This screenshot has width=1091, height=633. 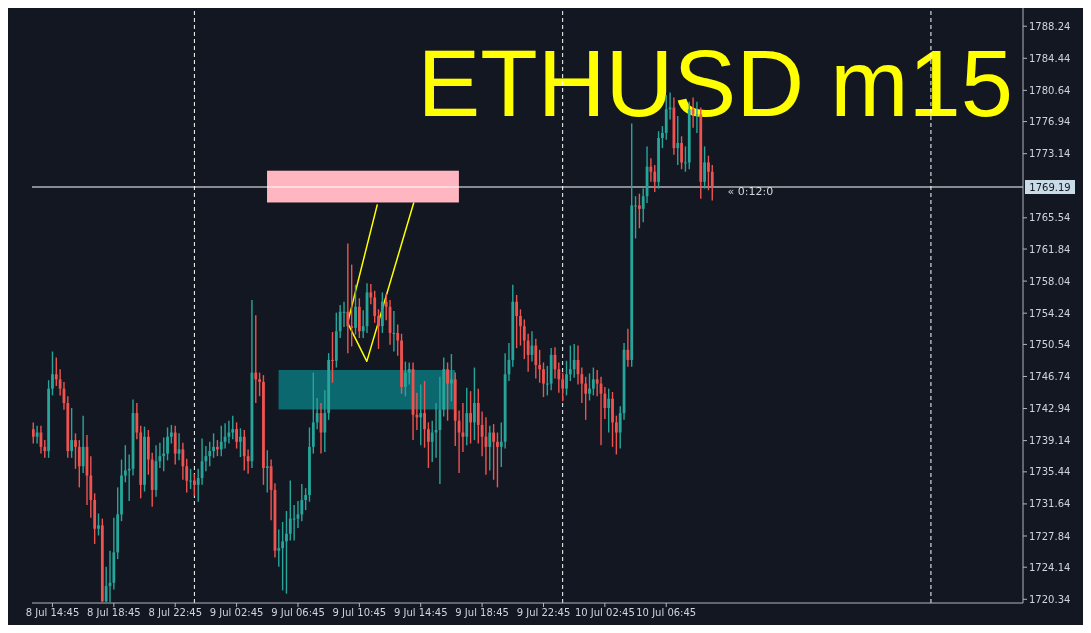 I want to click on x-tick-label: 8 Jul 22:45, so click(x=175, y=613).